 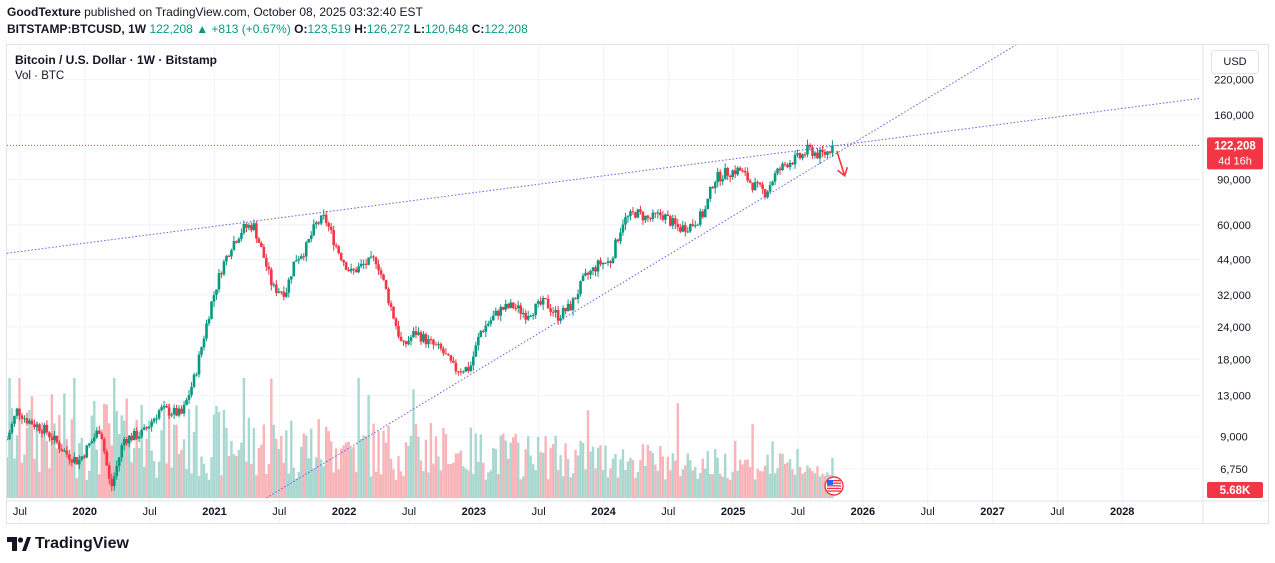 I want to click on tradingview-logo-icon, so click(x=19, y=544).